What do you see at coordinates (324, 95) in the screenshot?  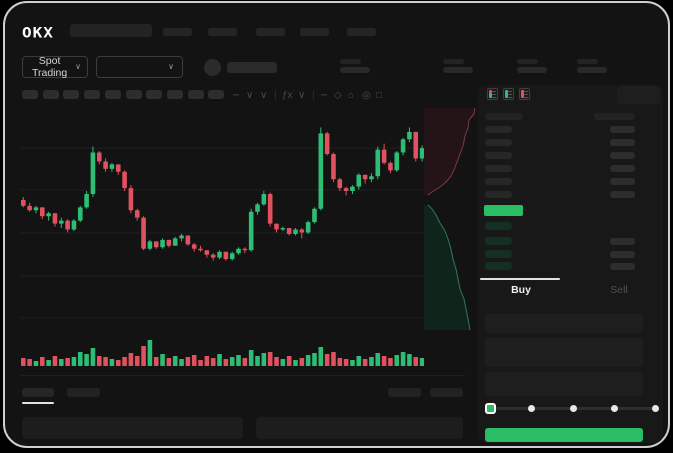 I see `line-tool-icon: ∼` at bounding box center [324, 95].